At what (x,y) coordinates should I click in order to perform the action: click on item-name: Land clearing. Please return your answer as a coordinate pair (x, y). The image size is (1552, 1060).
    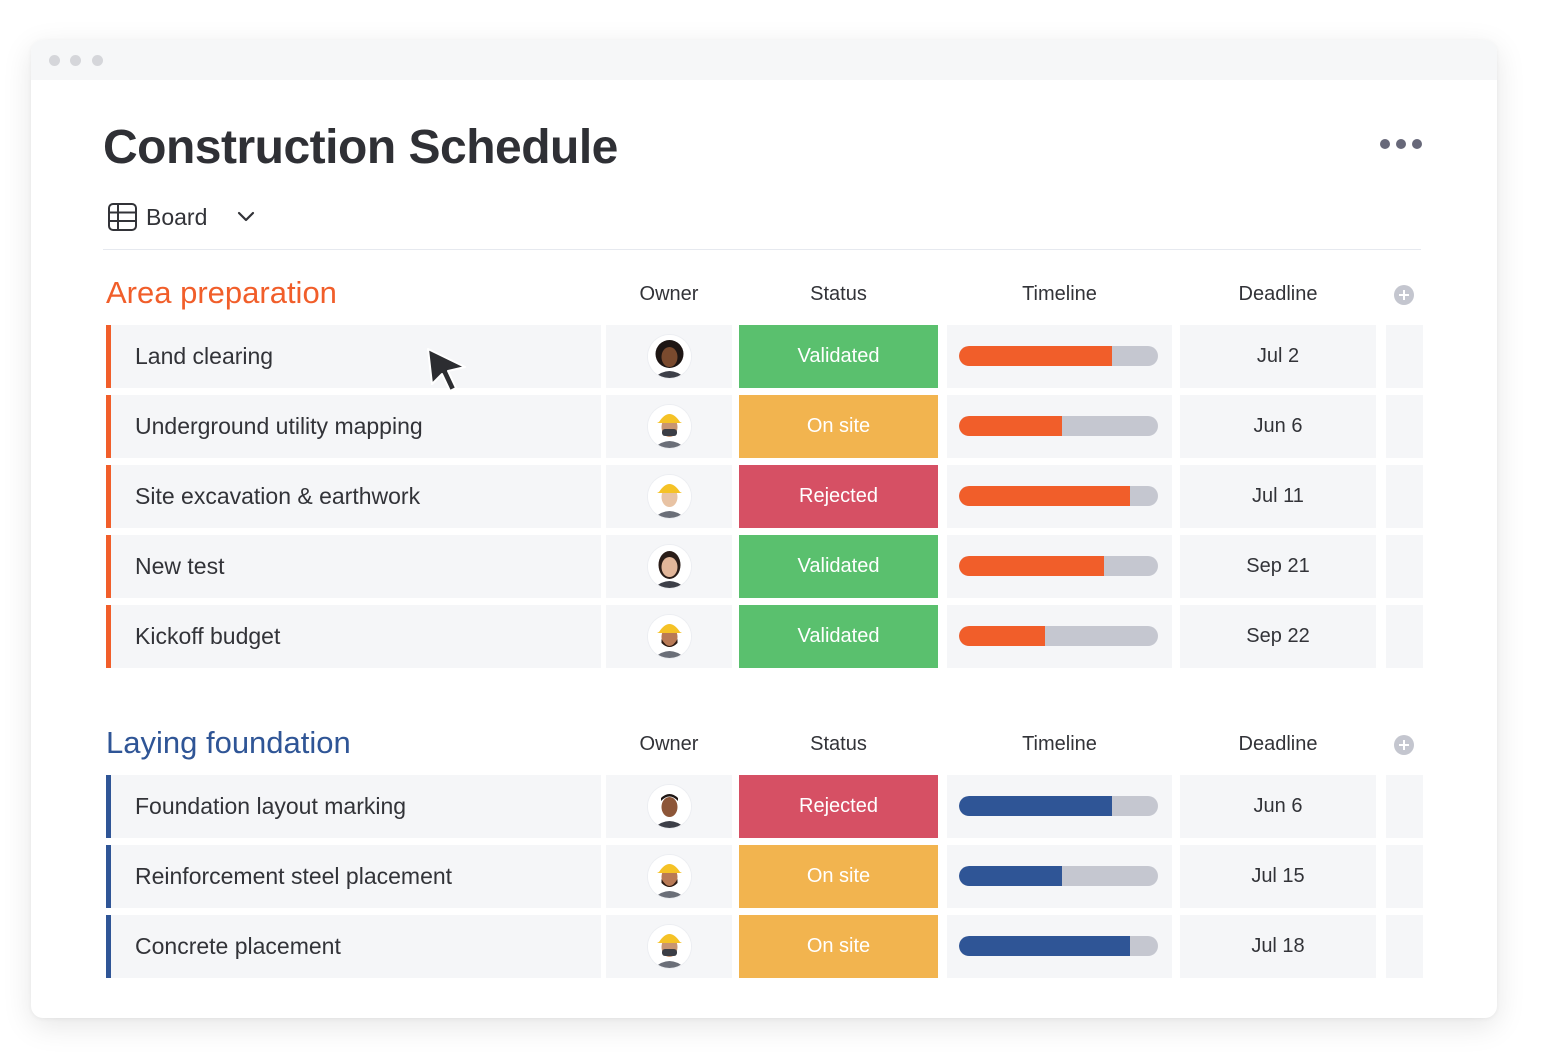
    Looking at the image, I should click on (204, 356).